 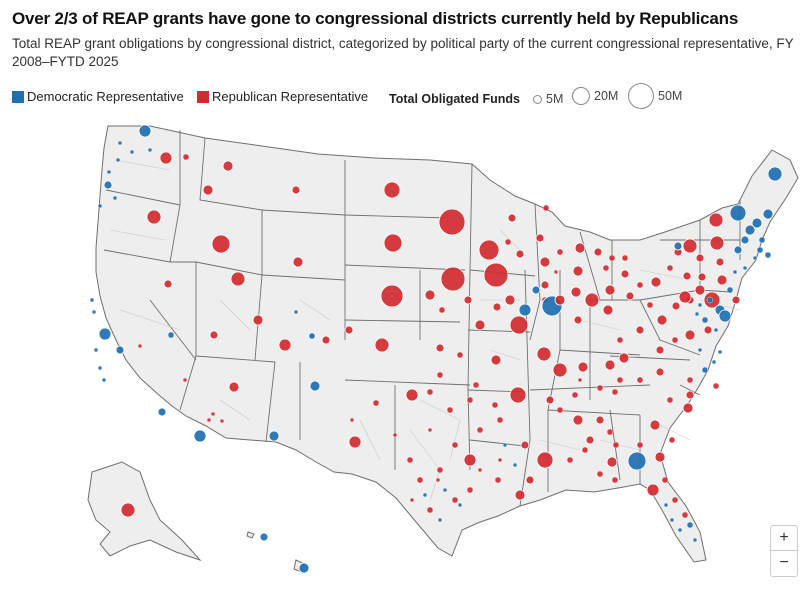 What do you see at coordinates (784, 538) in the screenshot?
I see `zoom-in-button: +` at bounding box center [784, 538].